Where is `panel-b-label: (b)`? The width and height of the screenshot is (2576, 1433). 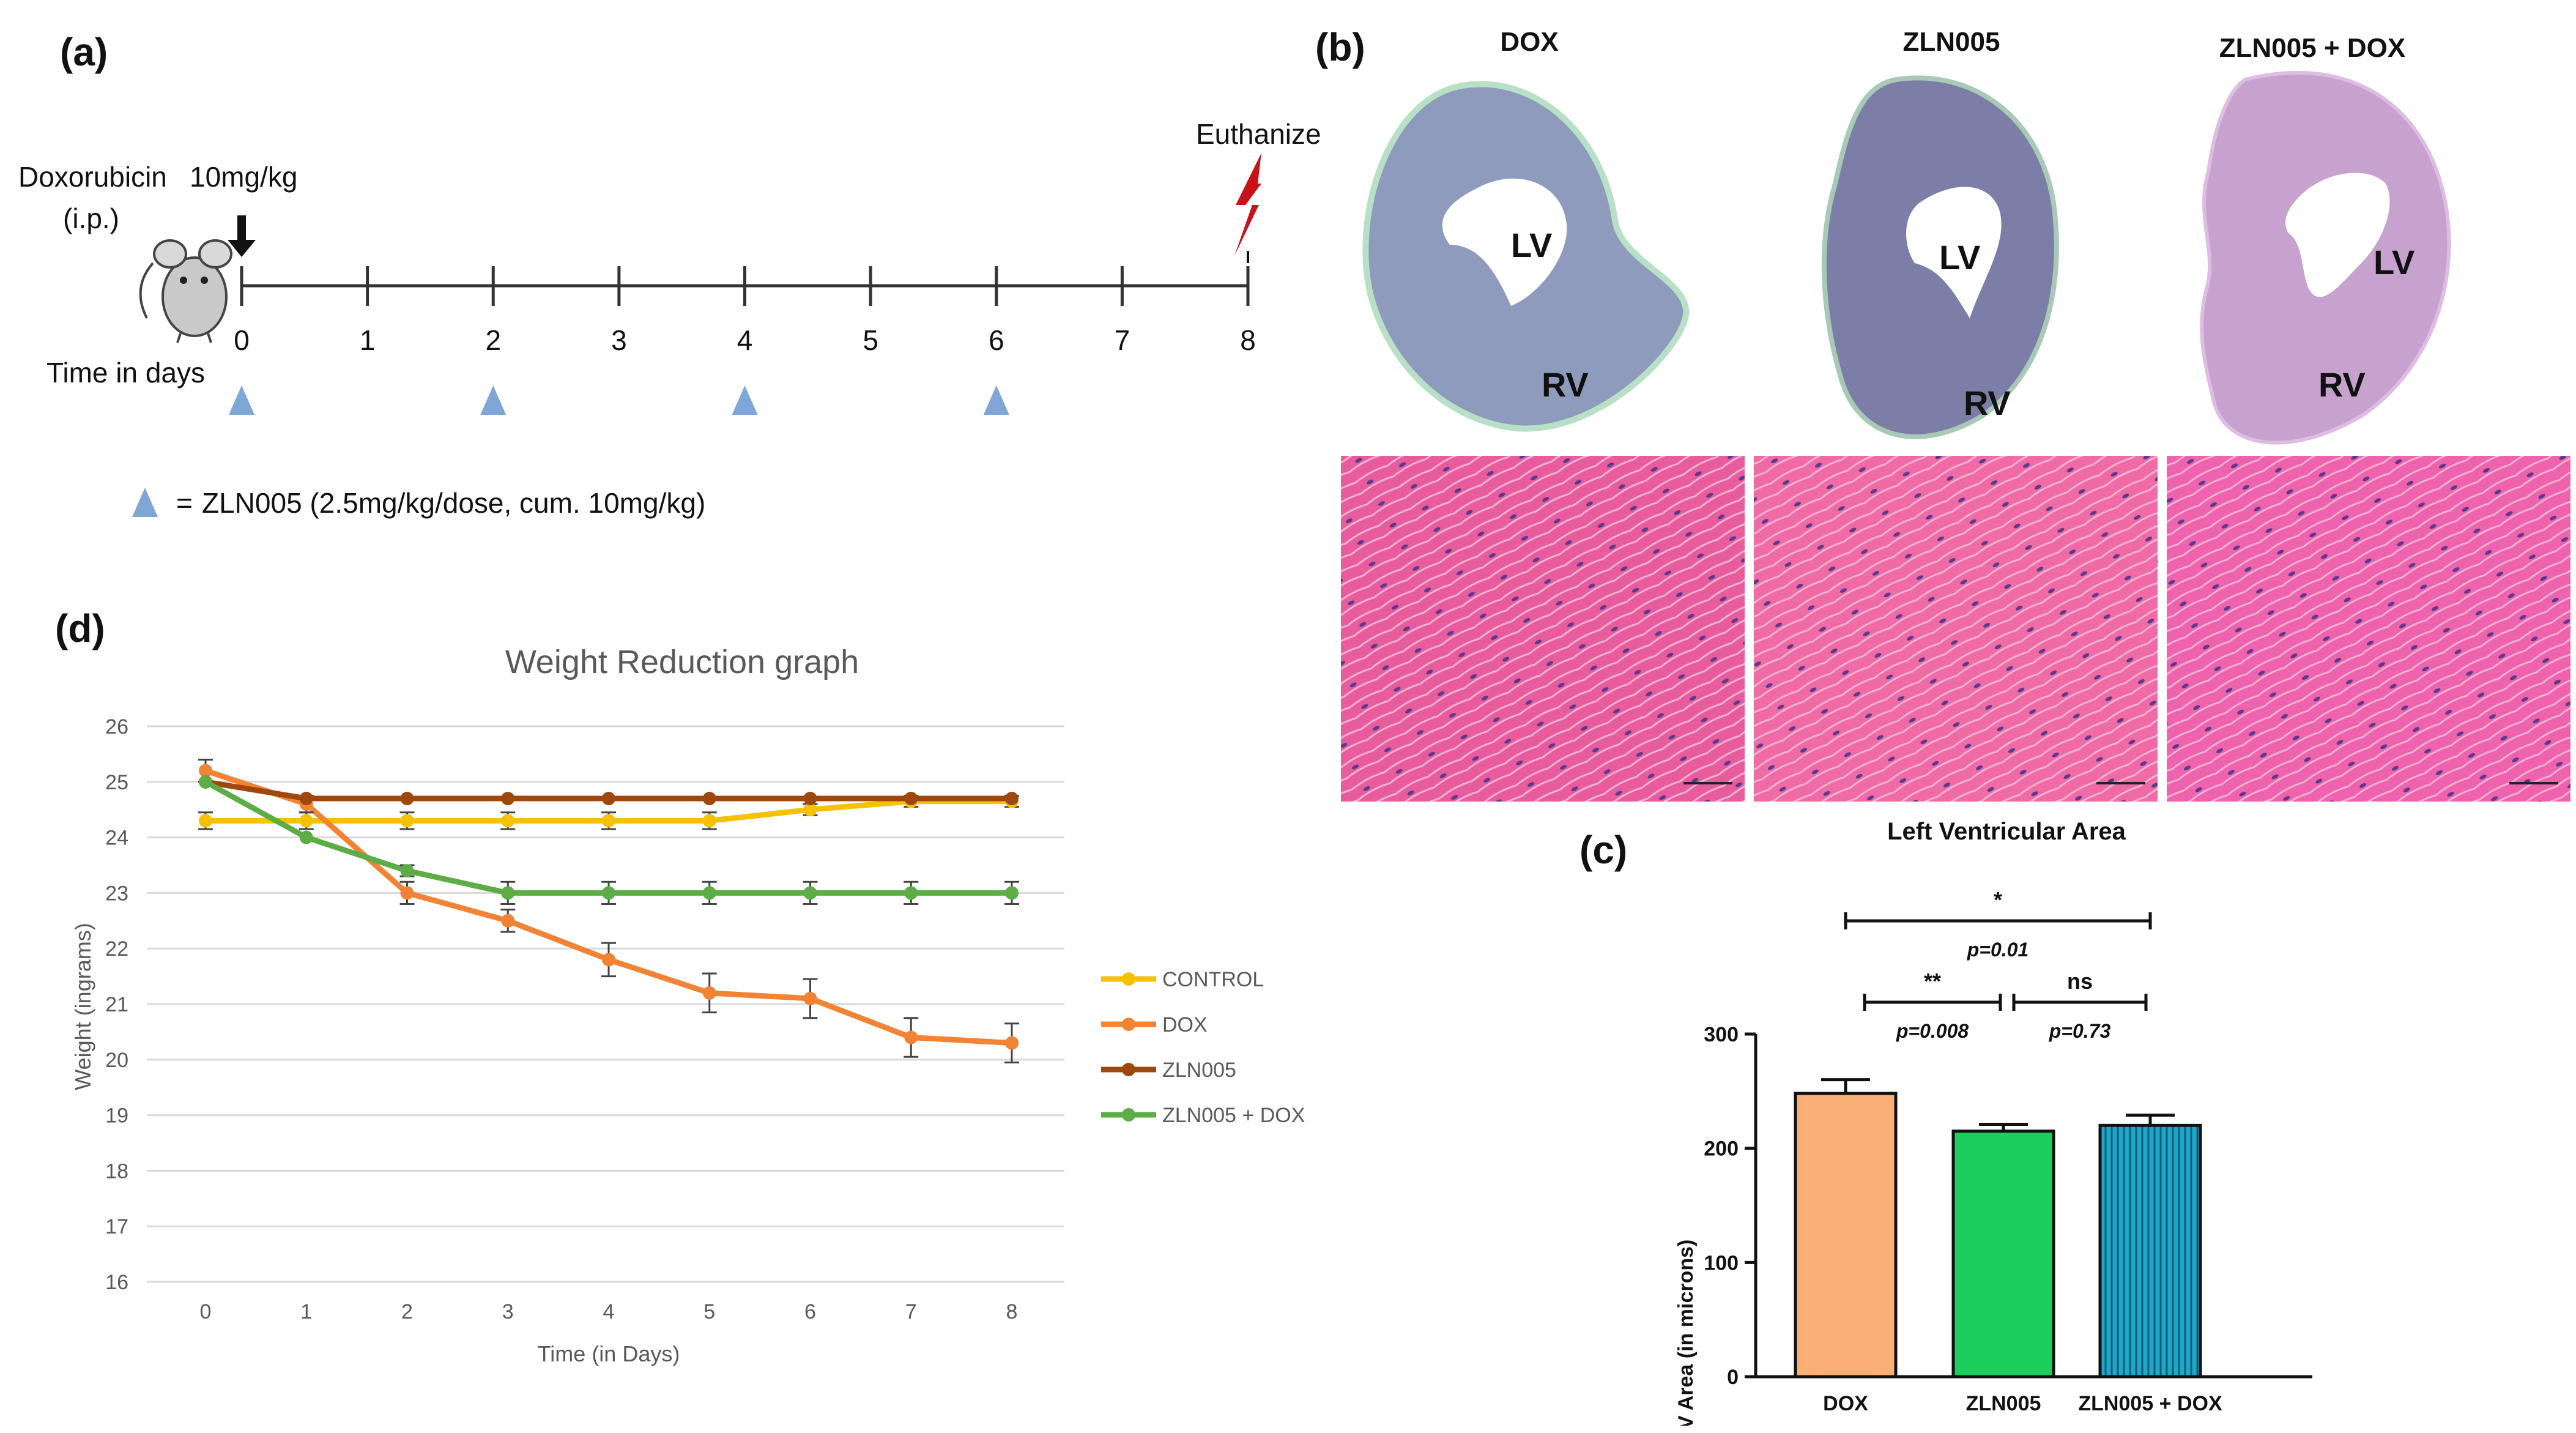 panel-b-label: (b) is located at coordinates (1340, 47).